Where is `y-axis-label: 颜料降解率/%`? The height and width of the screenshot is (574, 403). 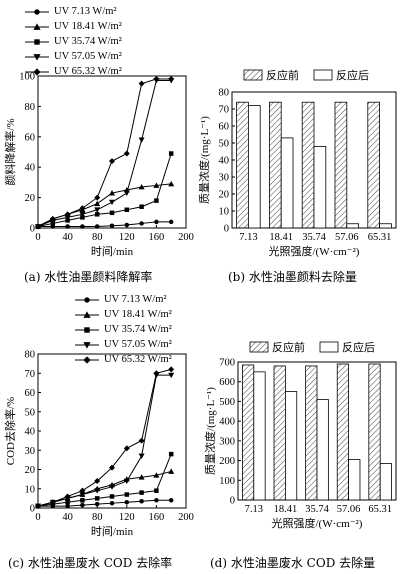
y-axis-label: 颜料降解率/% is located at coordinates (10, 151).